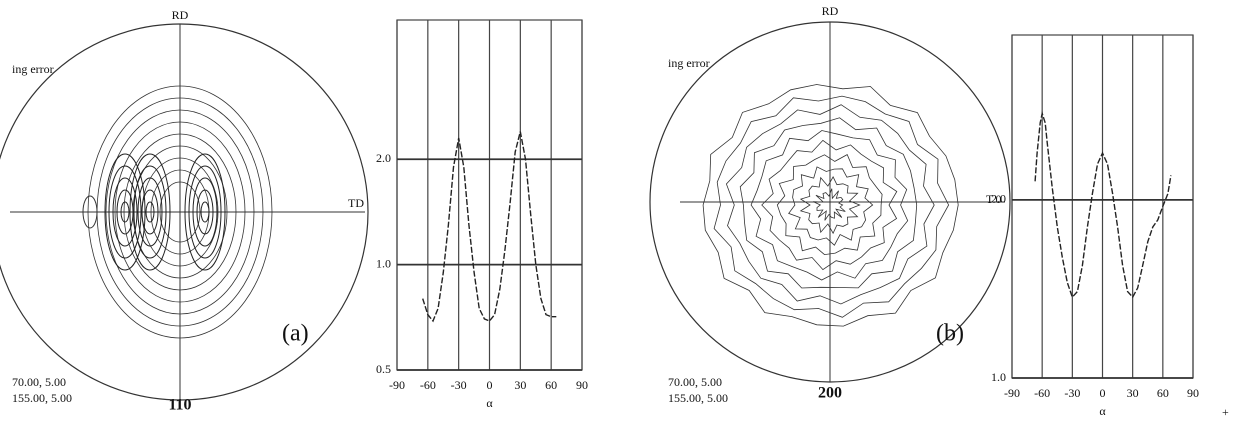 The width and height of the screenshot is (1241, 431). What do you see at coordinates (295, 334) in the screenshot?
I see `panel-label: (a)` at bounding box center [295, 334].